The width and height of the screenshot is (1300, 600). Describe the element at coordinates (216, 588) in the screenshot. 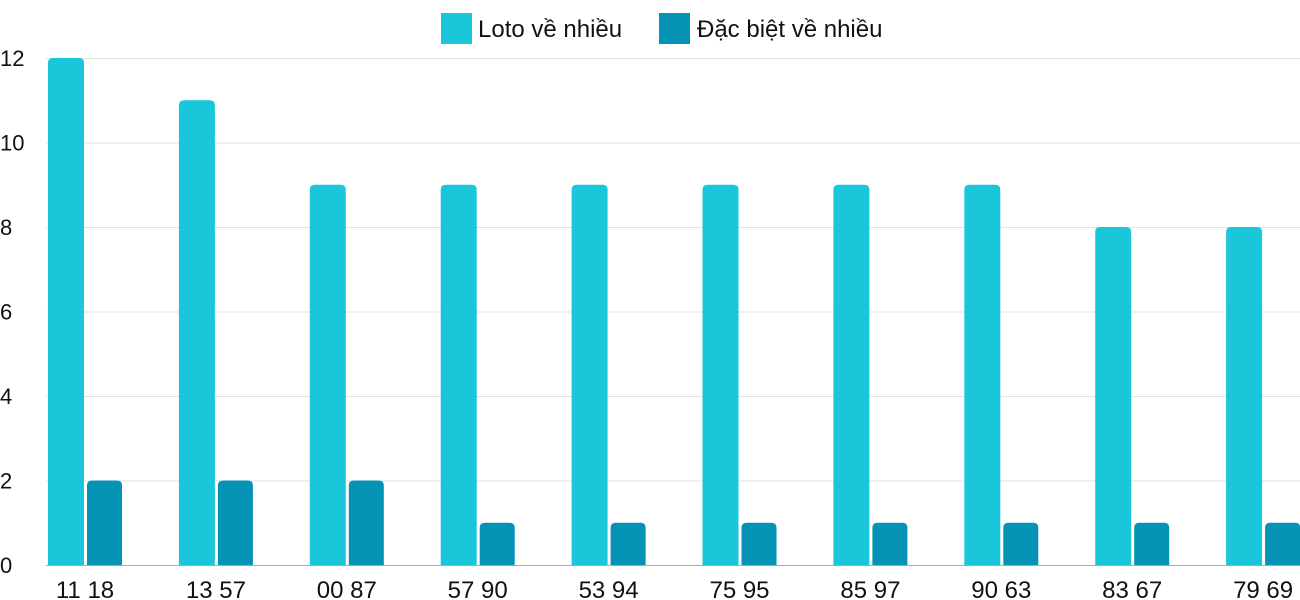

I see `x-tick-label: 13 57` at that location.